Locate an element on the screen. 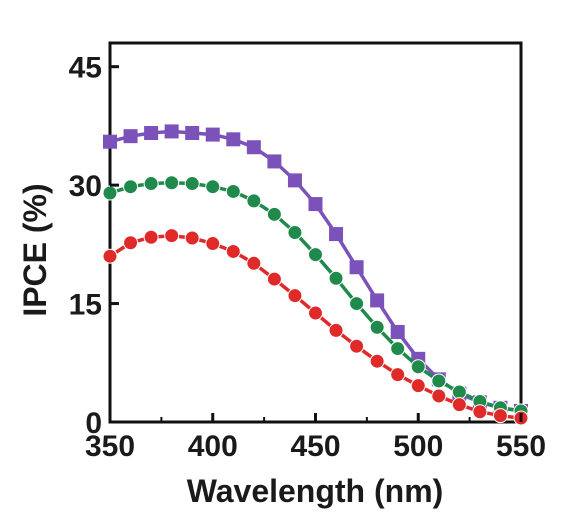  y-axis: 0 15 30 45 is located at coordinates (94, 246).